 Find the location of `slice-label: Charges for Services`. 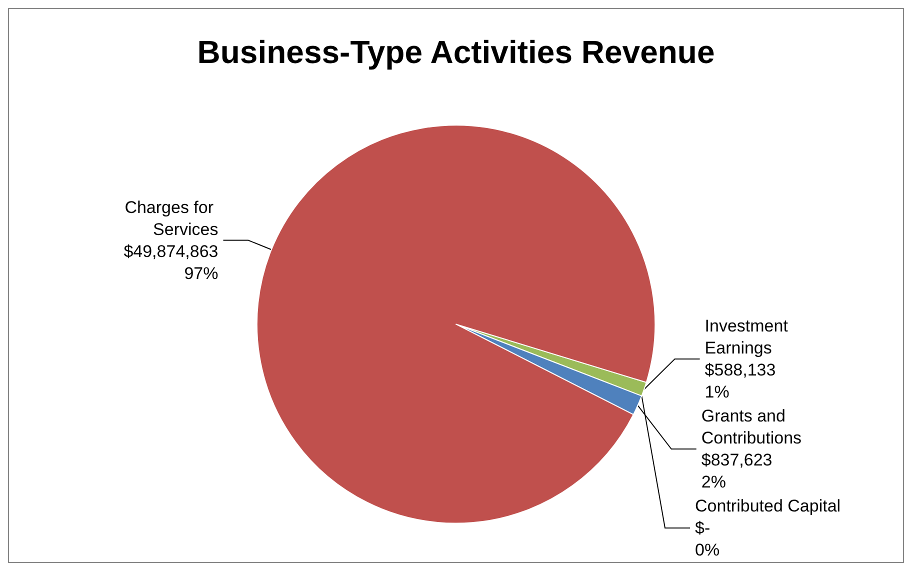

slice-label: Charges for Services is located at coordinates (171, 218).